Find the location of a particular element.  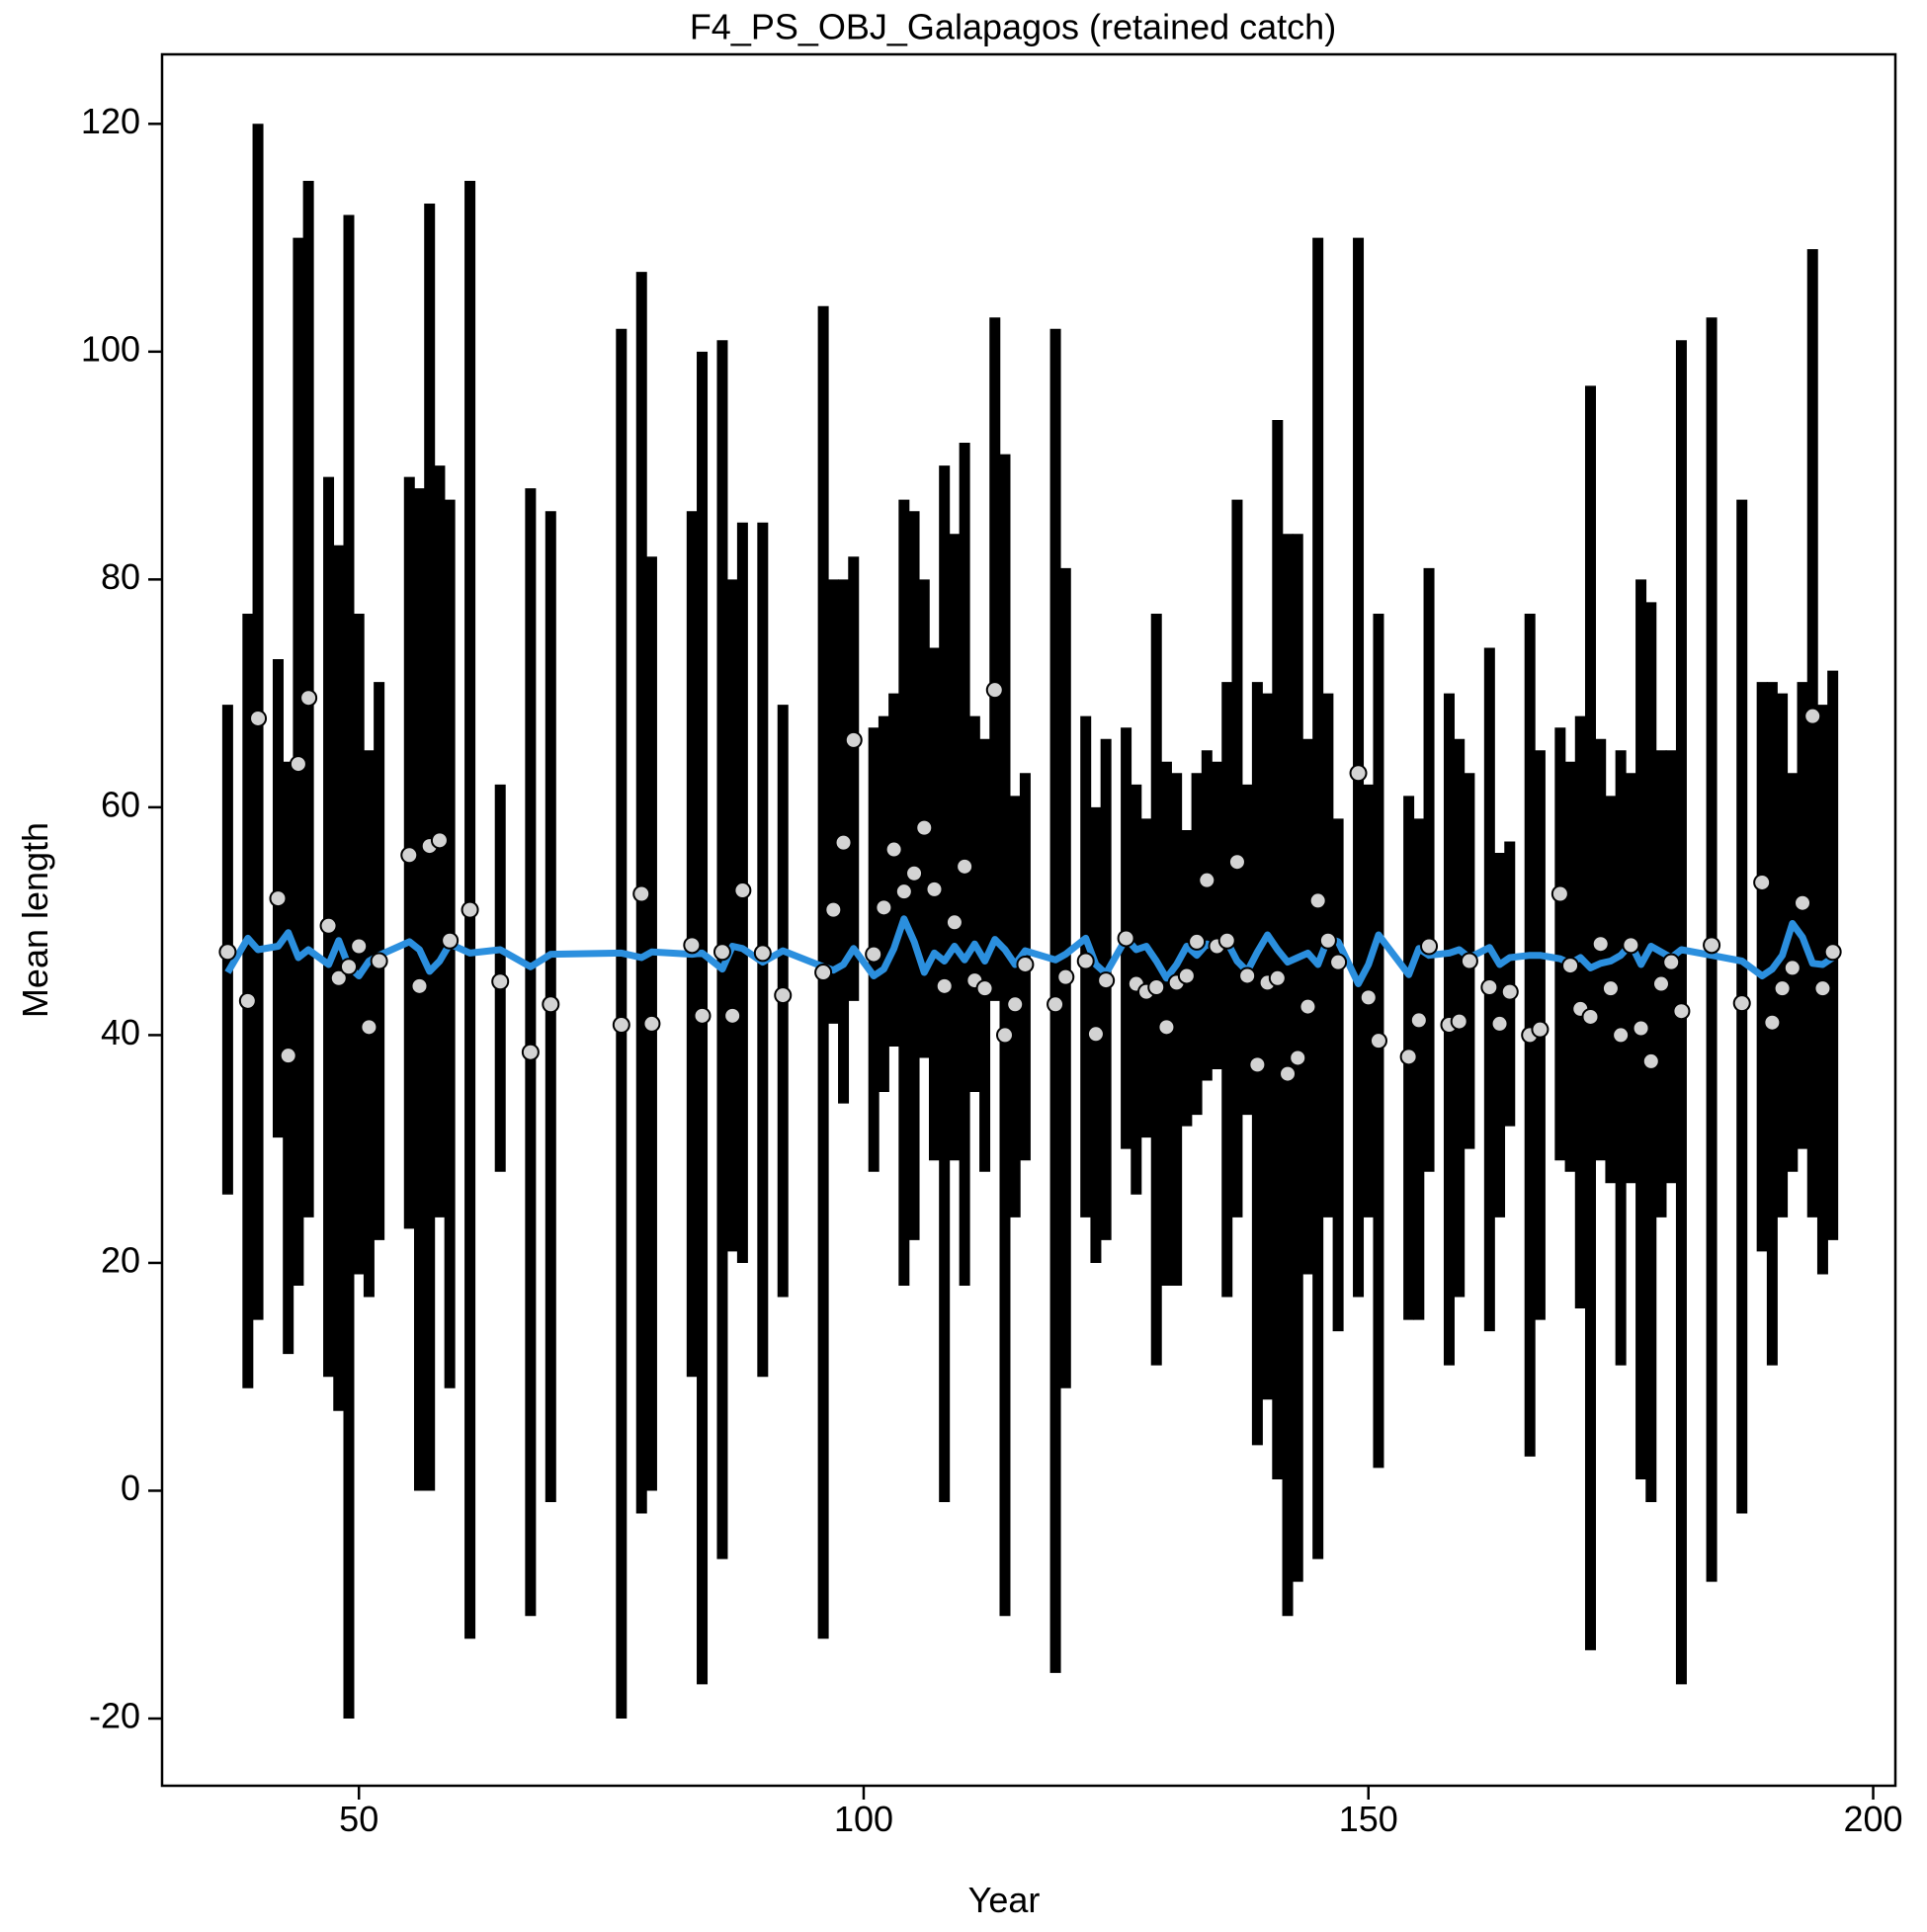

y-axis-label: Mean length is located at coordinates (35, 920).